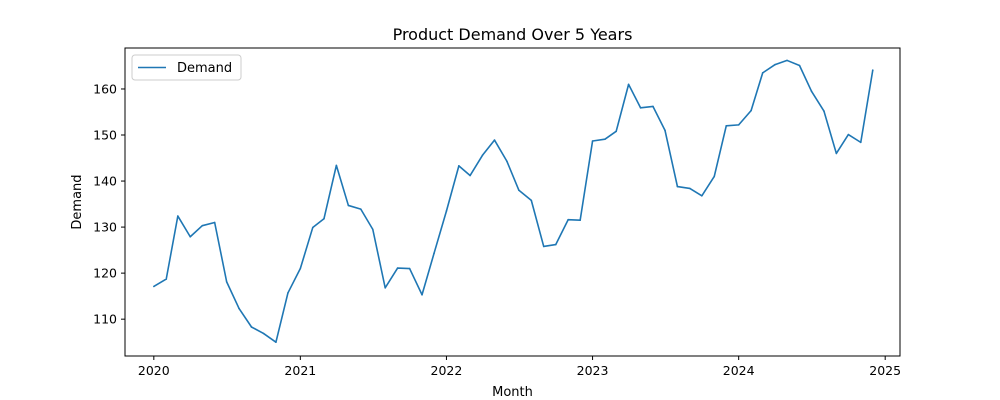 The image size is (1000, 400). Describe the element at coordinates (105, 273) in the screenshot. I see `y-tick-label: 120` at that location.